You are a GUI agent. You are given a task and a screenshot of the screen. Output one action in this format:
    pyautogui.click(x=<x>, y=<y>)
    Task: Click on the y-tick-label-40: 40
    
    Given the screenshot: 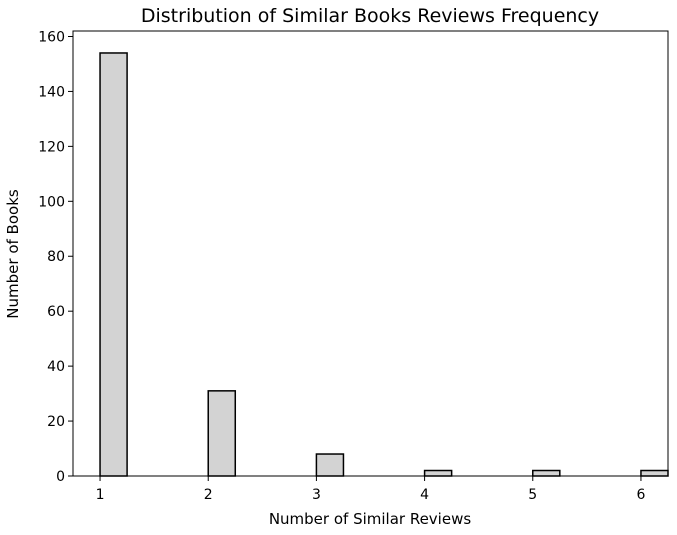 What is the action you would take?
    pyautogui.click(x=56, y=367)
    